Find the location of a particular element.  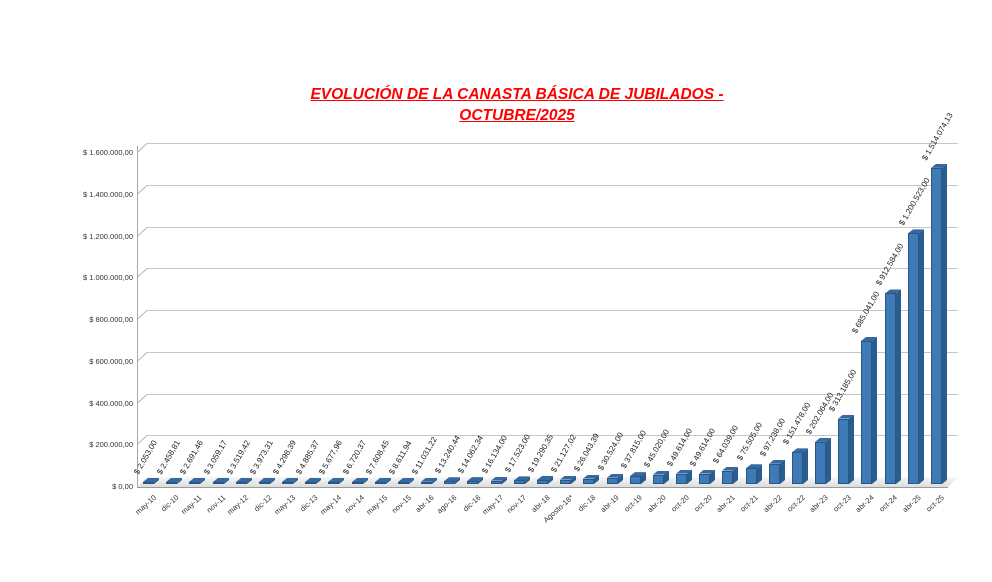

x-axis-label: abr-19 is located at coordinates (610, 504).